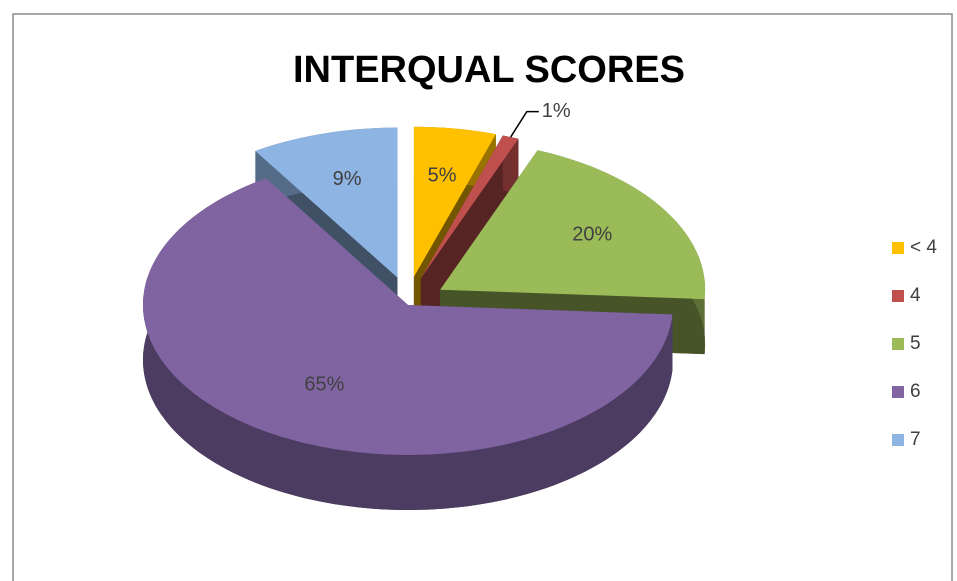 The width and height of the screenshot is (957, 581). What do you see at coordinates (915, 343) in the screenshot?
I see `legend-label: 5` at bounding box center [915, 343].